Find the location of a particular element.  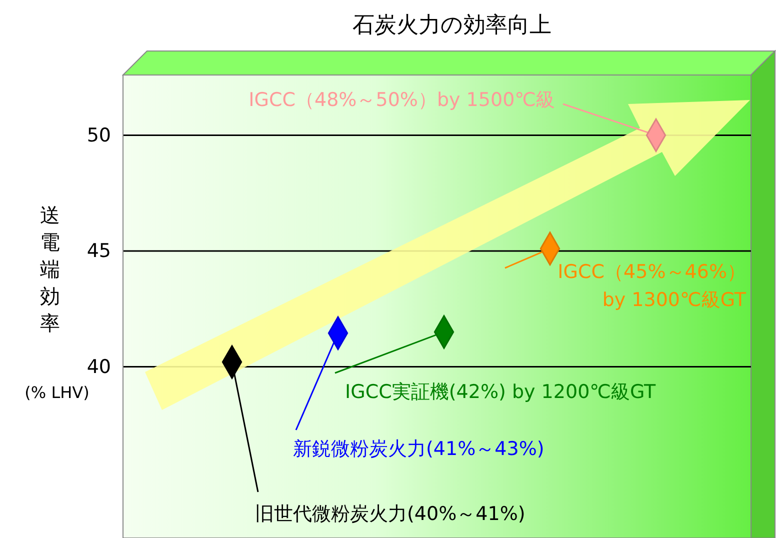

annotation: IGCC実証機(42%) by 1200℃級GT is located at coordinates (500, 392).